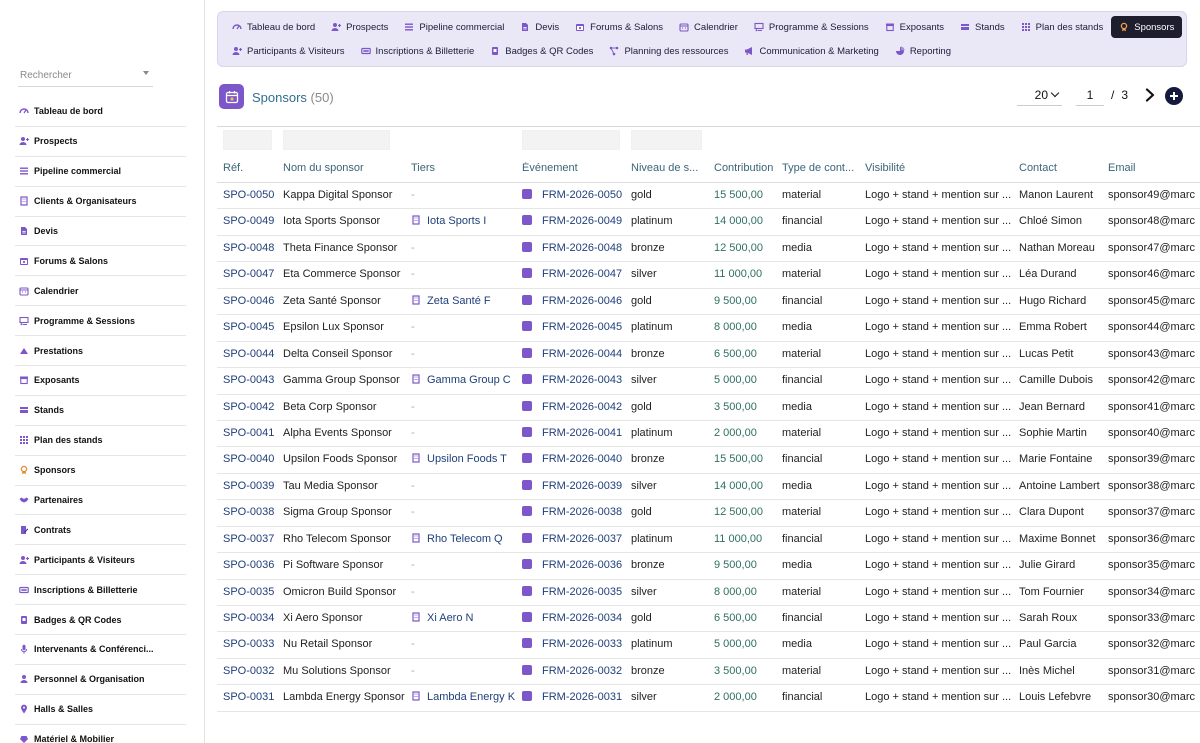 The image size is (1200, 743). I want to click on event-link: FRM-2026-0034, so click(574, 618).